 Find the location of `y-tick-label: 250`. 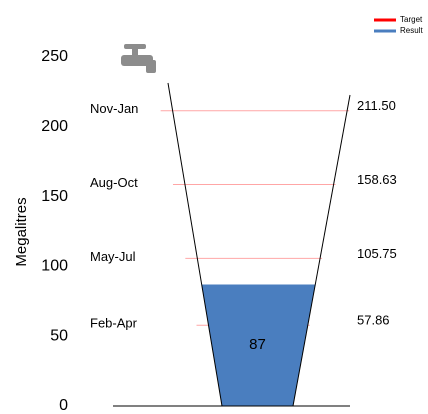

y-tick-label: 250 is located at coordinates (54, 56).